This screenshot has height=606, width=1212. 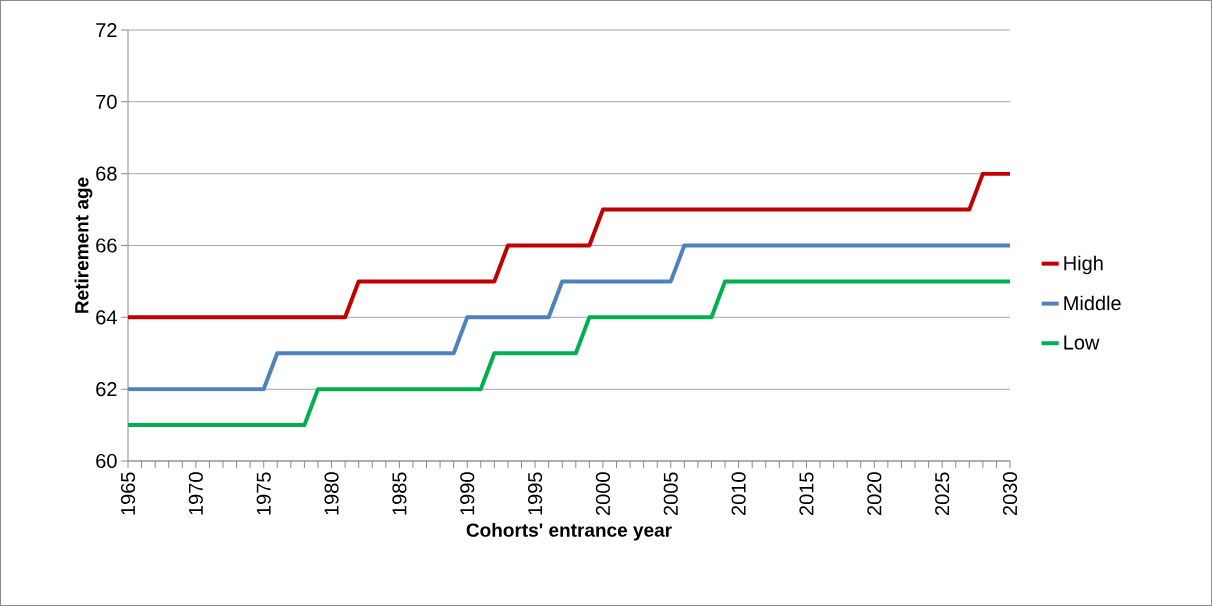 What do you see at coordinates (331, 493) in the screenshot?
I see `x-tick-label: 1980` at bounding box center [331, 493].